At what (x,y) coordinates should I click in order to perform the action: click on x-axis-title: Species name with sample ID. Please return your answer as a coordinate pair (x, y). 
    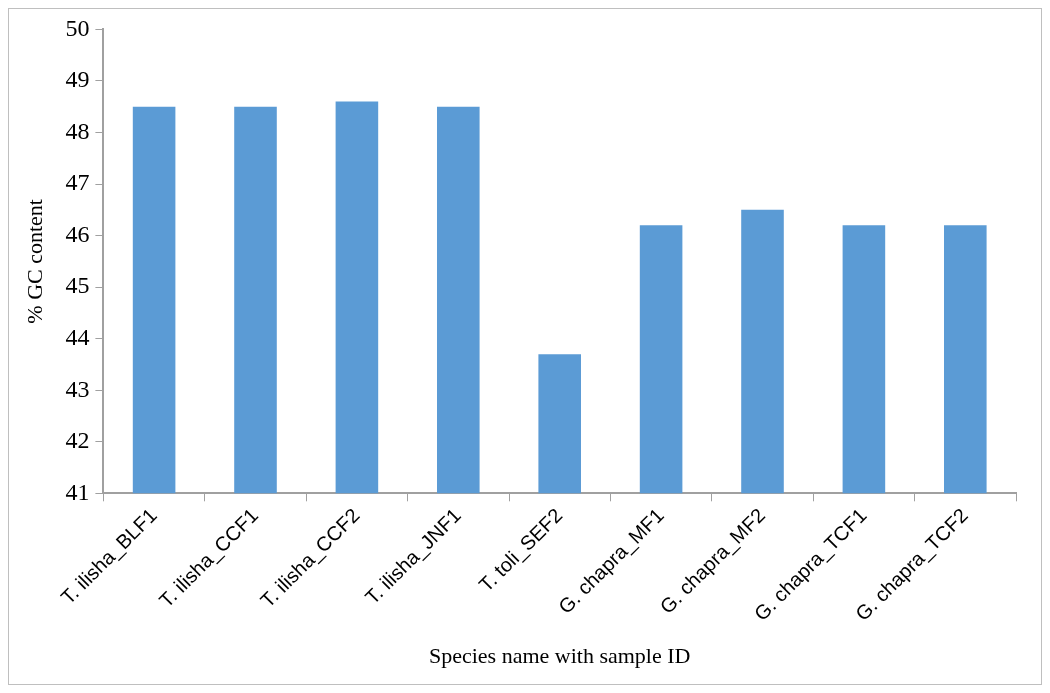
    Looking at the image, I should click on (559, 655).